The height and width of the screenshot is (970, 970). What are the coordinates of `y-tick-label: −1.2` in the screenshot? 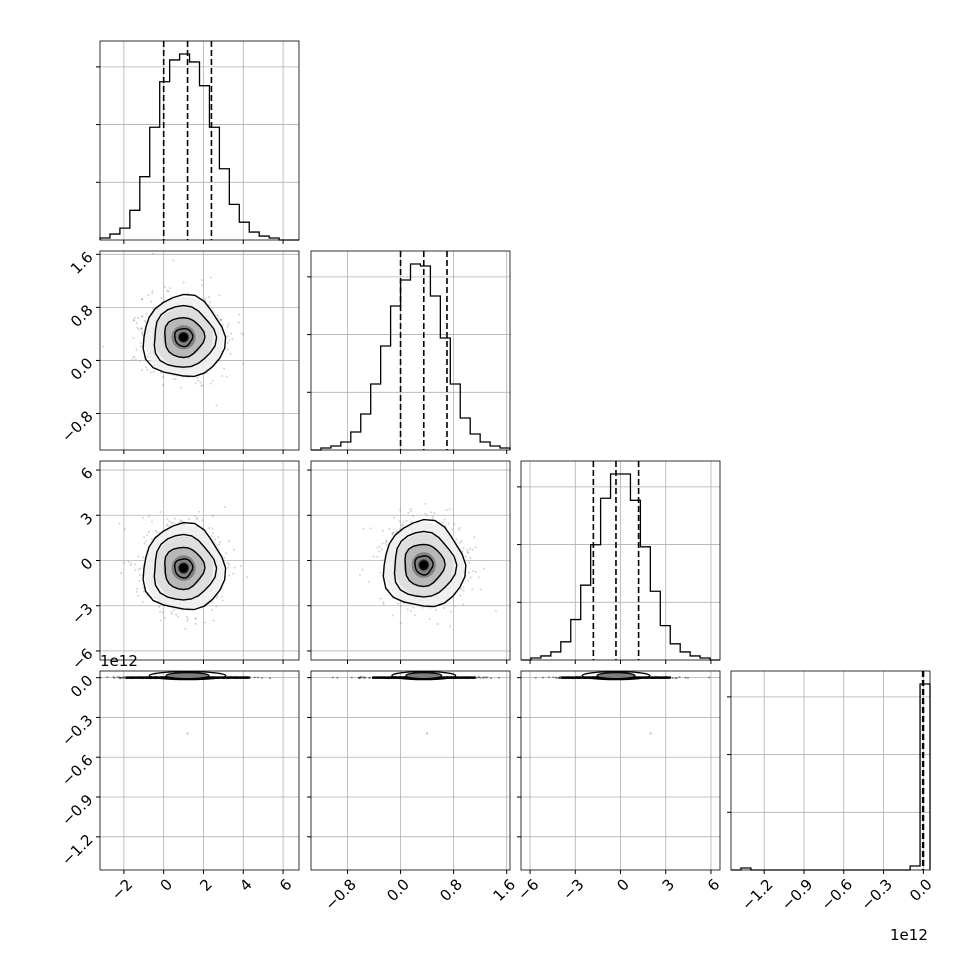 It's located at (77, 850).